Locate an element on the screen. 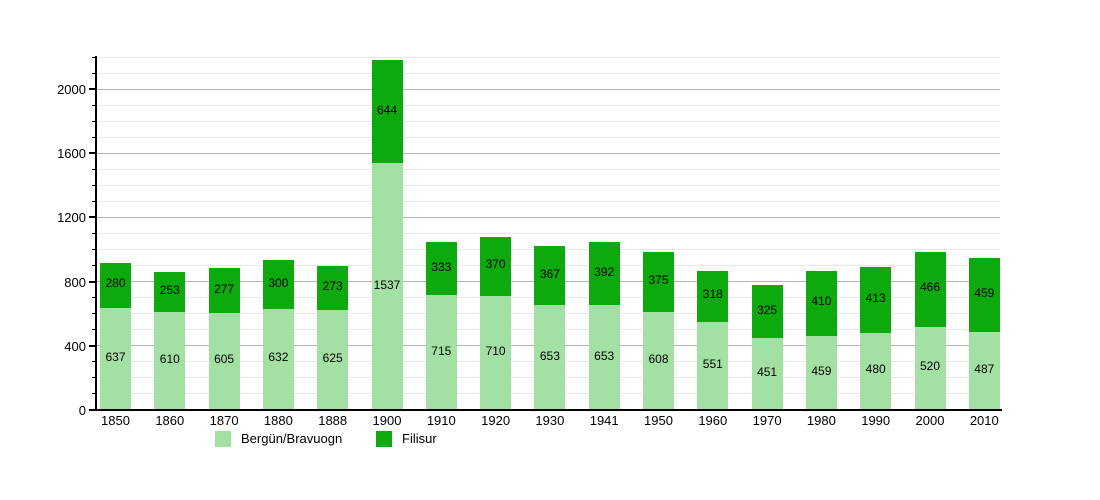 This screenshot has width=1100, height=500. bar-2000-bergun is located at coordinates (930, 368).